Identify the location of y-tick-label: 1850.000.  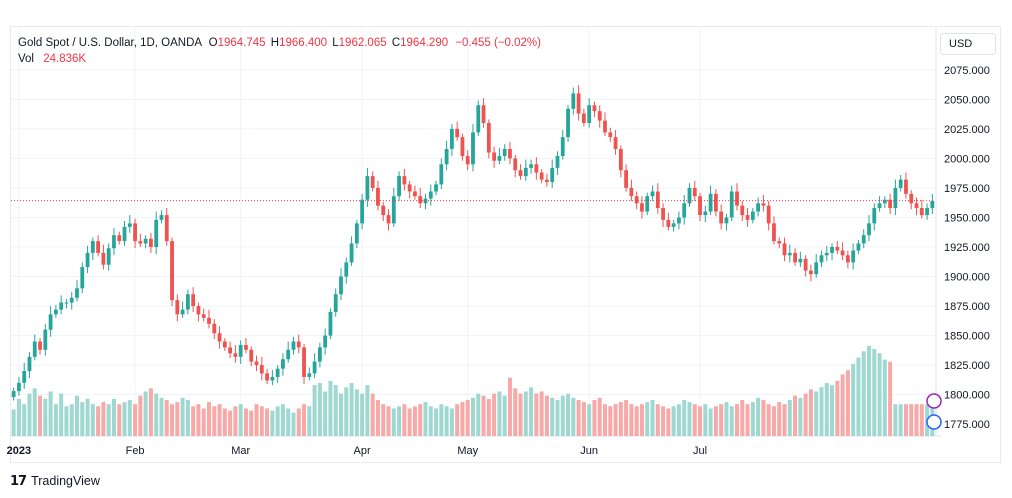
(967, 337).